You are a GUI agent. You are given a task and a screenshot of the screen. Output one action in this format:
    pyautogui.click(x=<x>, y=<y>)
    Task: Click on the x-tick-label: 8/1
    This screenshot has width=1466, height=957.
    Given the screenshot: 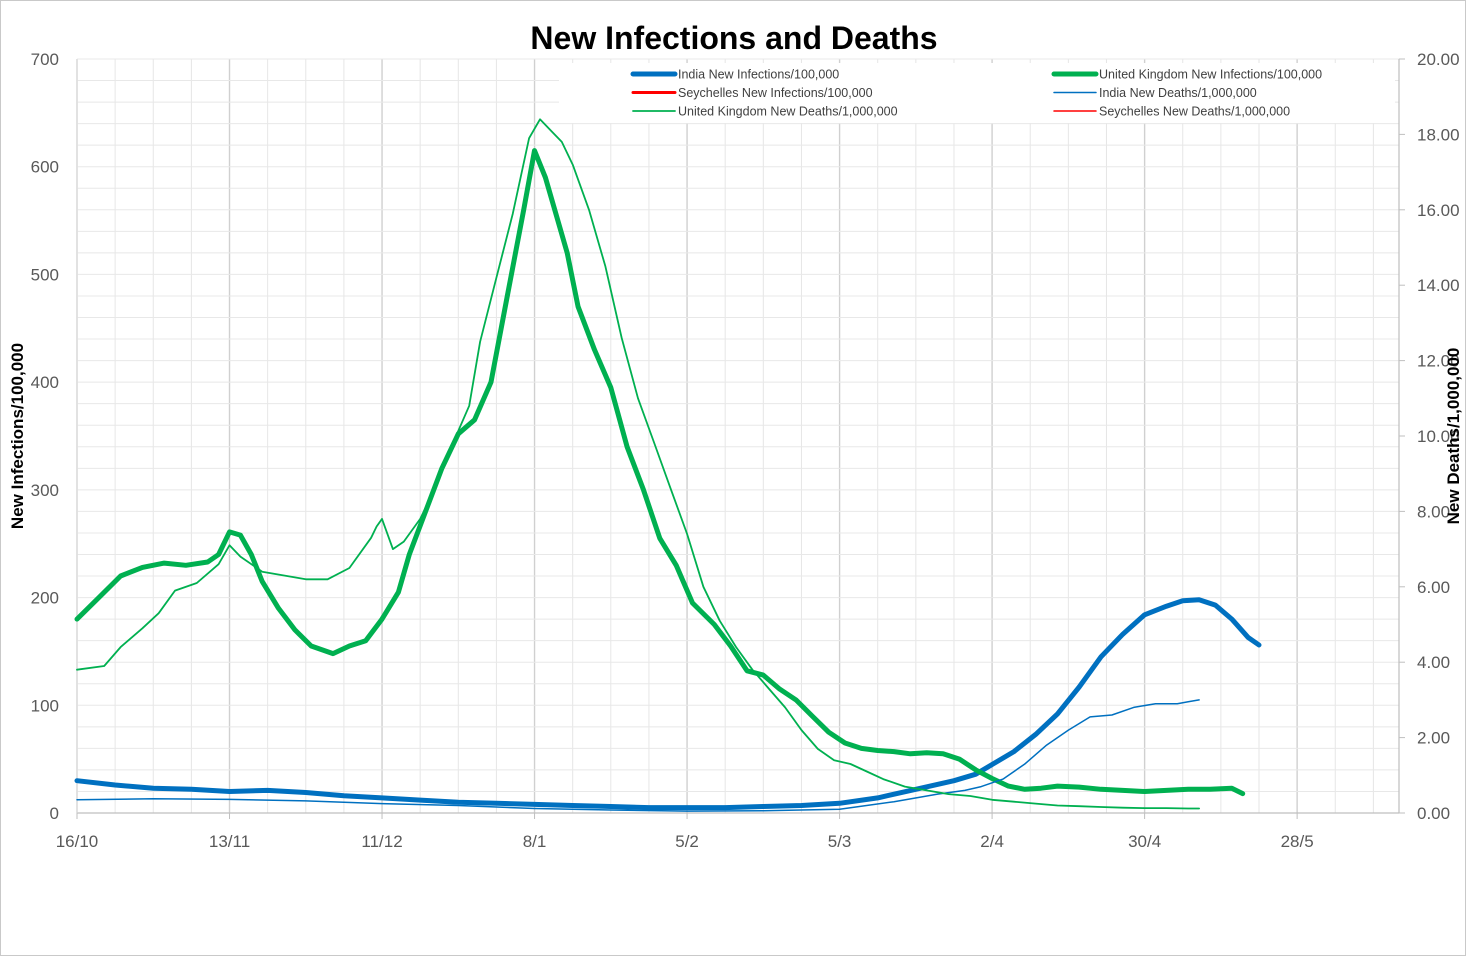 What is the action you would take?
    pyautogui.click(x=535, y=841)
    